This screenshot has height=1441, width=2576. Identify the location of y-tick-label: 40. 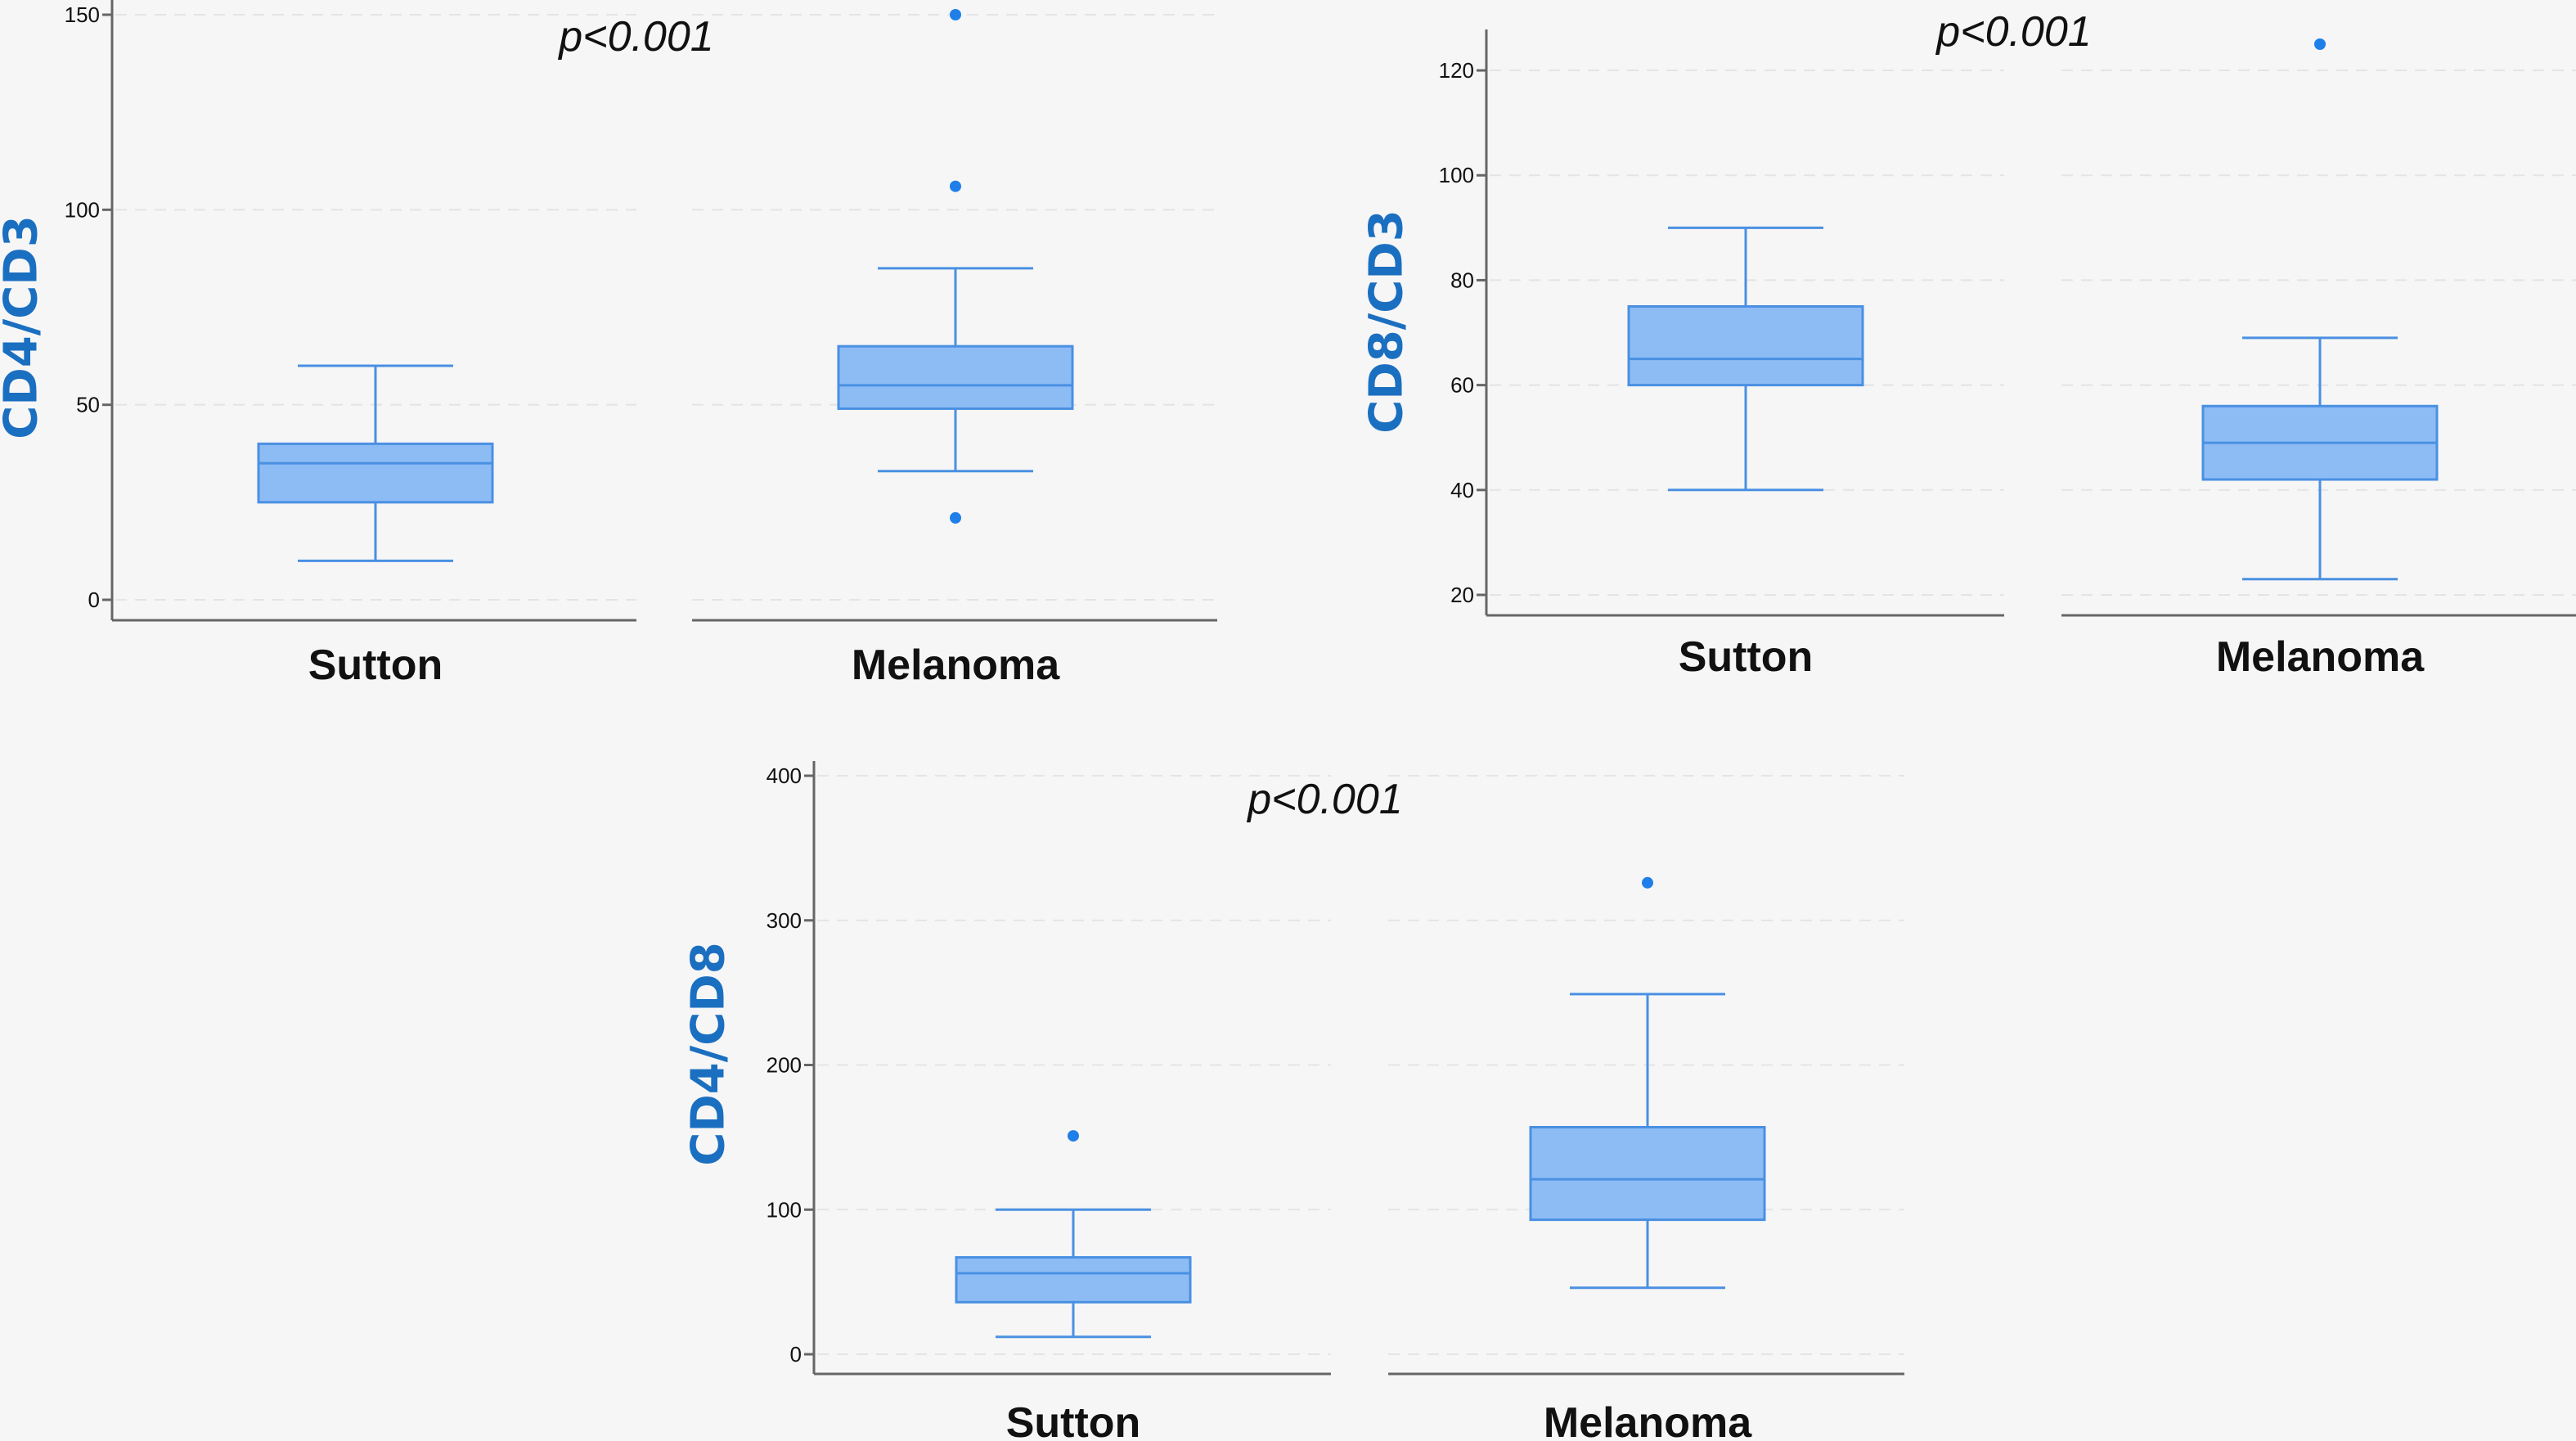
(1462, 490).